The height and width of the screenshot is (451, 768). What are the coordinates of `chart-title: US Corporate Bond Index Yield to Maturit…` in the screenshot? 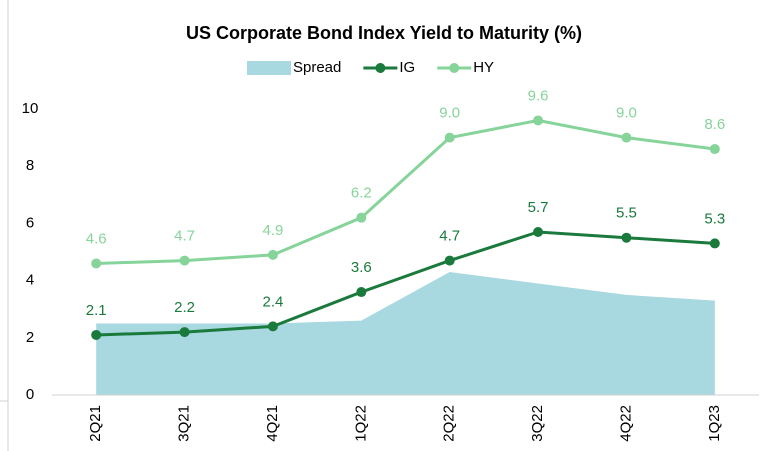 It's located at (384, 33).